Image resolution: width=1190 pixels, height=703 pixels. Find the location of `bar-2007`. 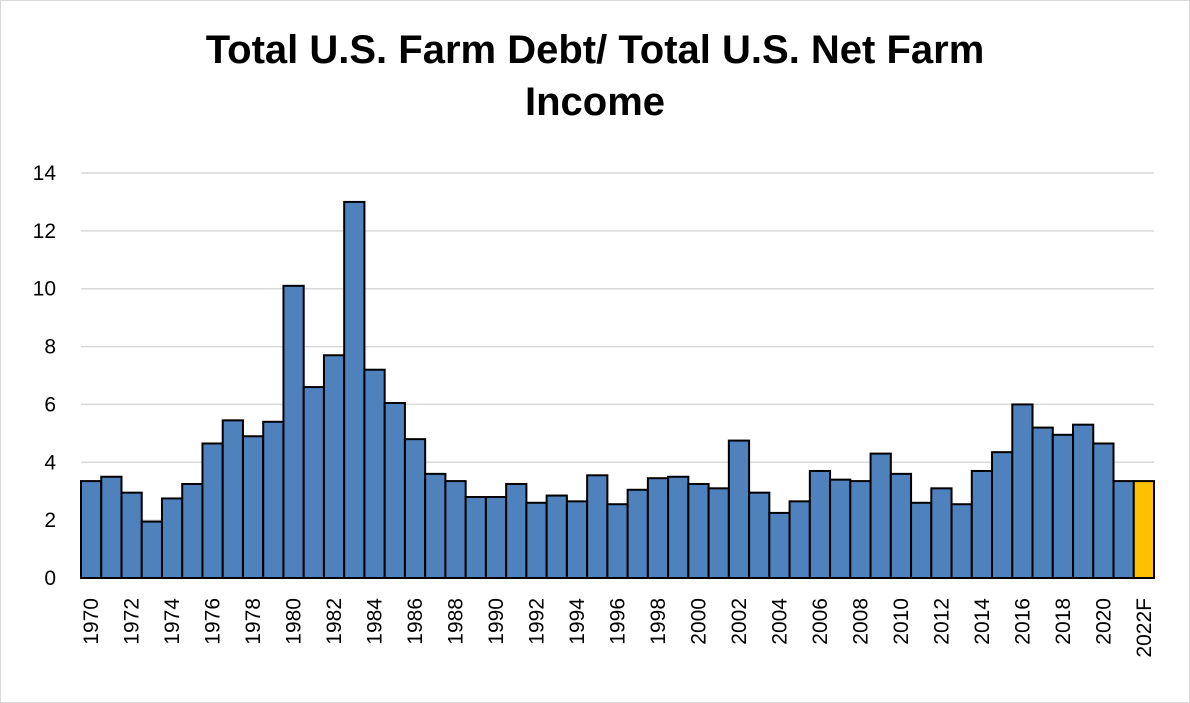

bar-2007 is located at coordinates (840, 528).